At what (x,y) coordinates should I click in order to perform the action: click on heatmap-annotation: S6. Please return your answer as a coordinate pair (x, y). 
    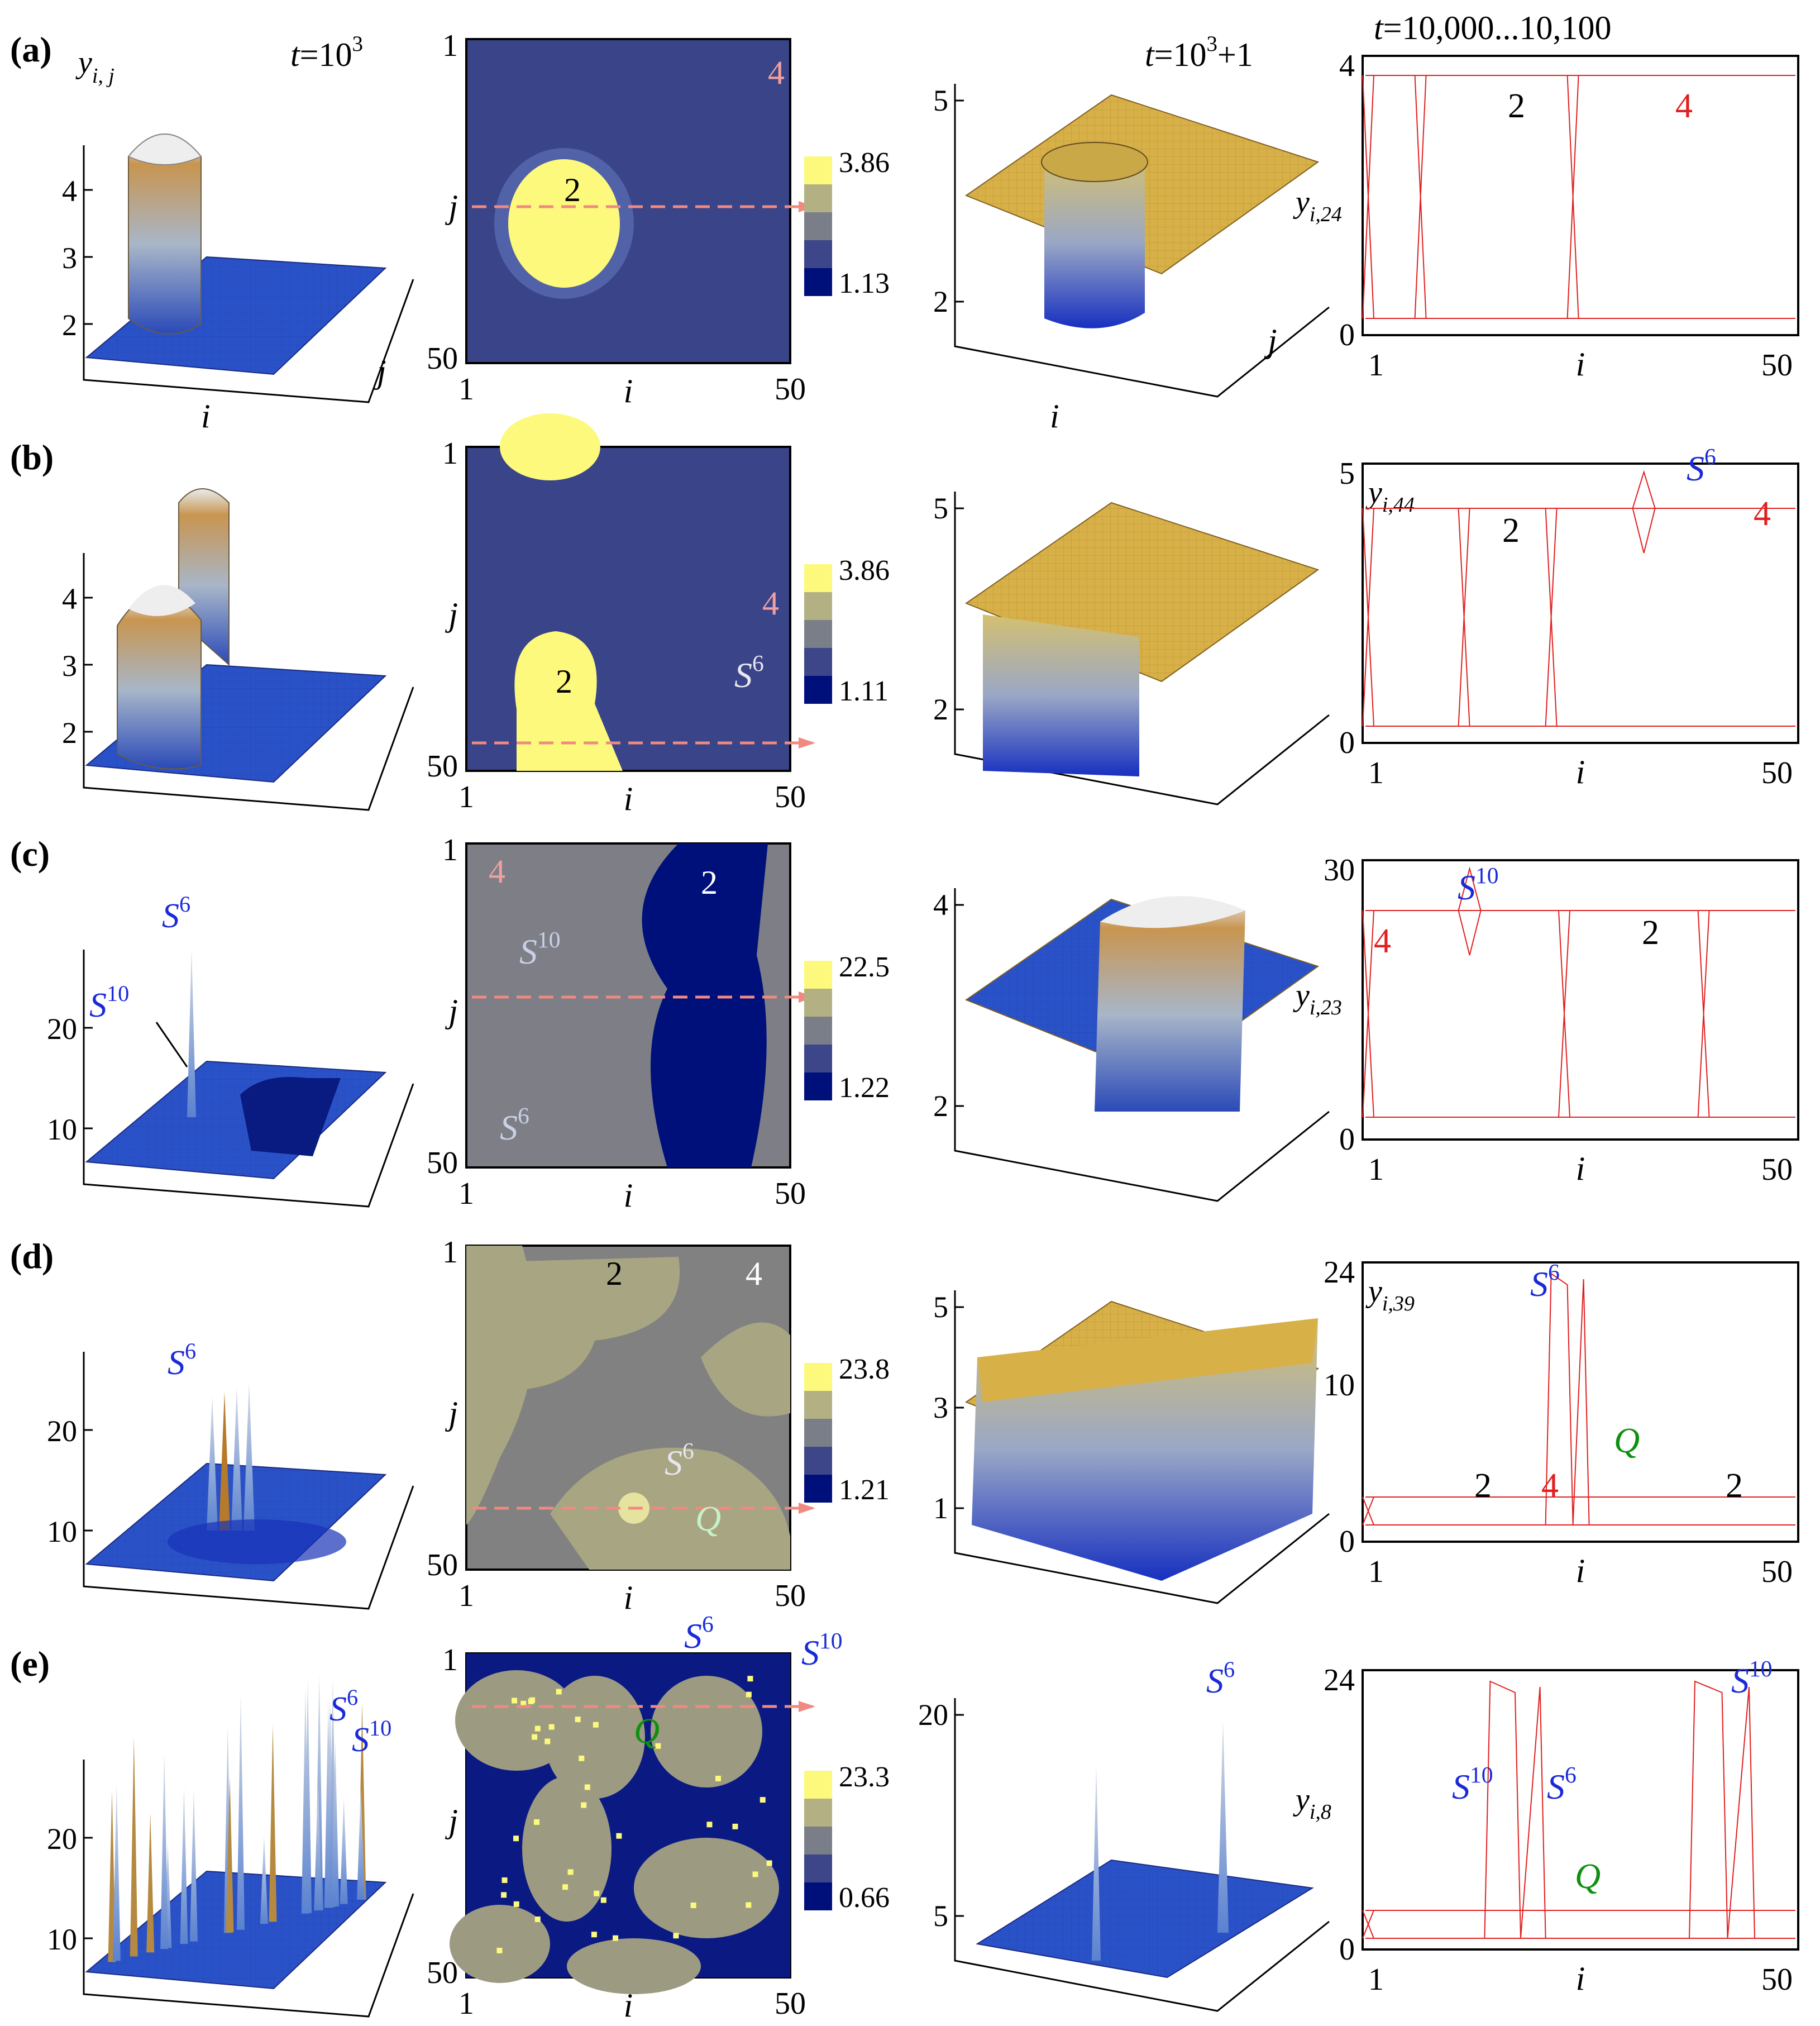
    Looking at the image, I should click on (679, 1460).